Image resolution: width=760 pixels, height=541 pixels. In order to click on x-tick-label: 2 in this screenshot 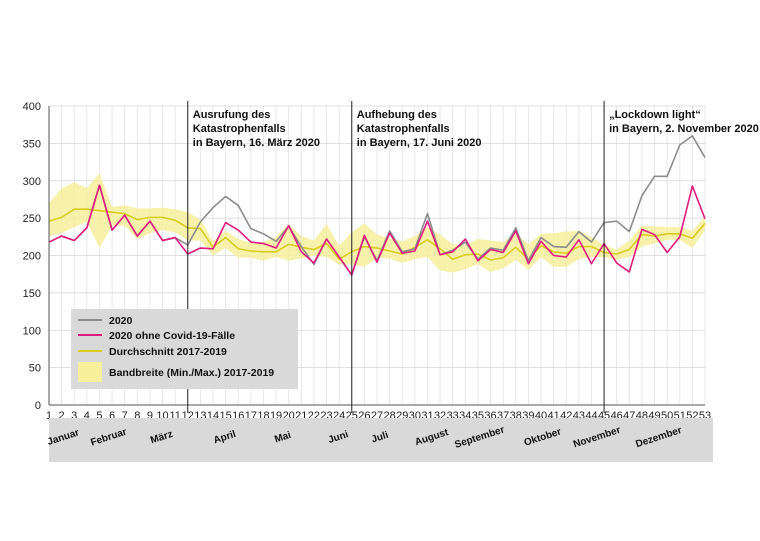, I will do `click(62, 416)`.